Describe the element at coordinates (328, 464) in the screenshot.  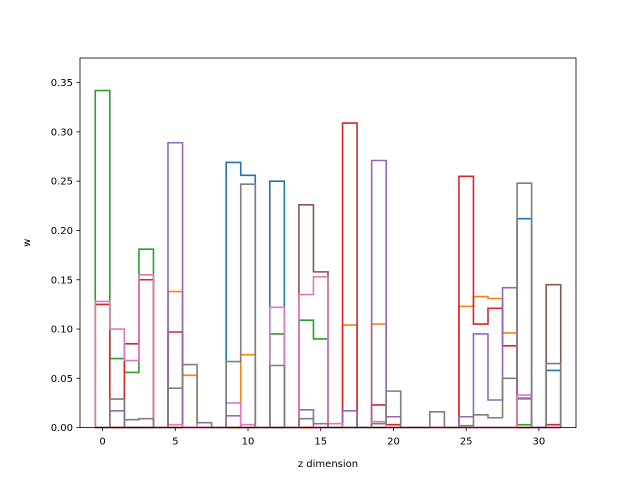
I see `x-axis-label: z dimension` at that location.